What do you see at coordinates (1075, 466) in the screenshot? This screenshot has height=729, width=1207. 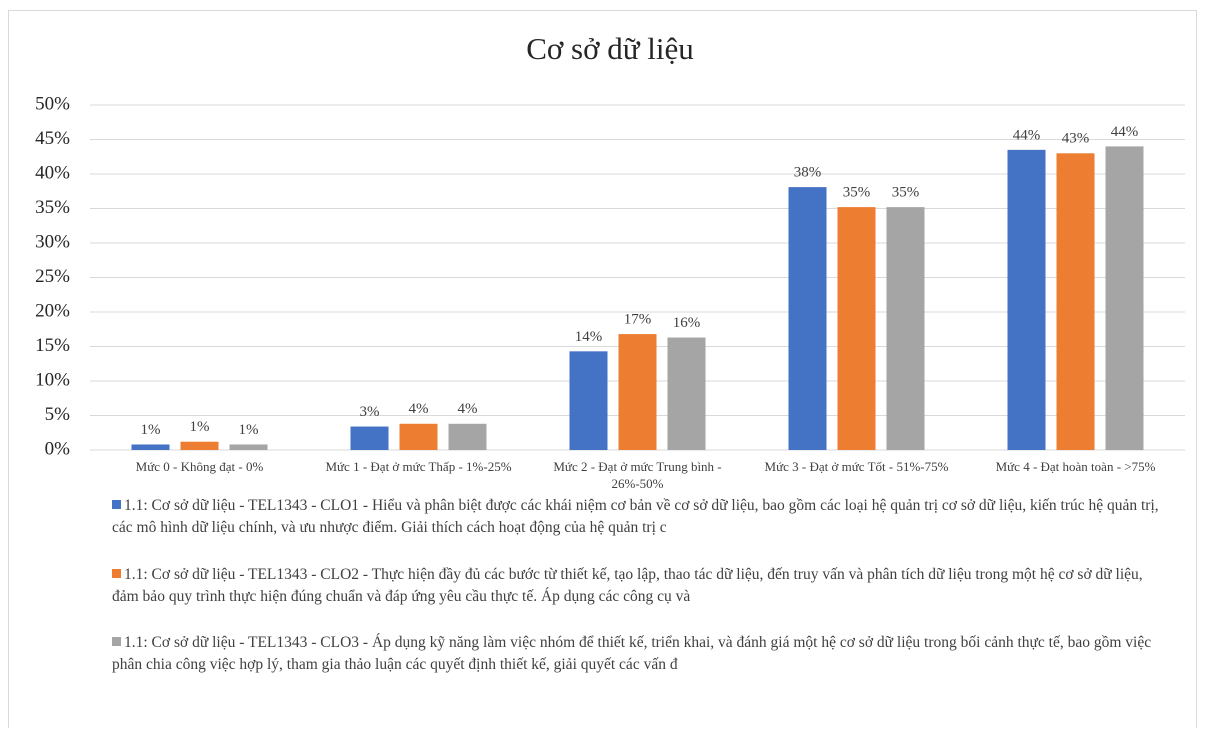 I see `x-tick-label: Mức 4 - Đạt hoàn toàn - >75%` at bounding box center [1075, 466].